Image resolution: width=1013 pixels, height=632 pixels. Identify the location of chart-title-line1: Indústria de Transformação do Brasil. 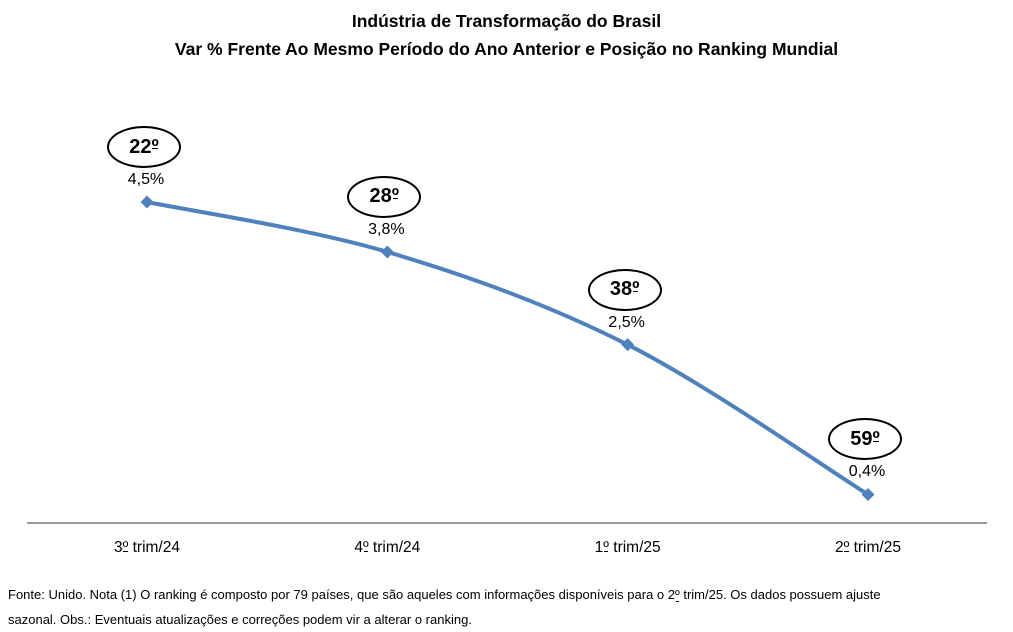
(506, 21).